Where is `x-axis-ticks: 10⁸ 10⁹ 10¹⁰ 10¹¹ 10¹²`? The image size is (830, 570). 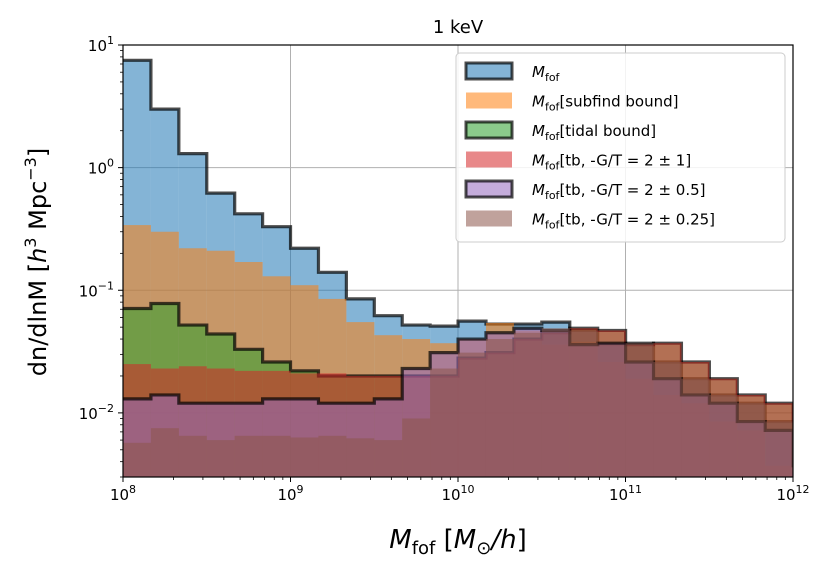 x-axis-ticks: 10⁸ 10⁹ 10¹⁰ 10¹¹ 10¹² is located at coordinates (460, 490).